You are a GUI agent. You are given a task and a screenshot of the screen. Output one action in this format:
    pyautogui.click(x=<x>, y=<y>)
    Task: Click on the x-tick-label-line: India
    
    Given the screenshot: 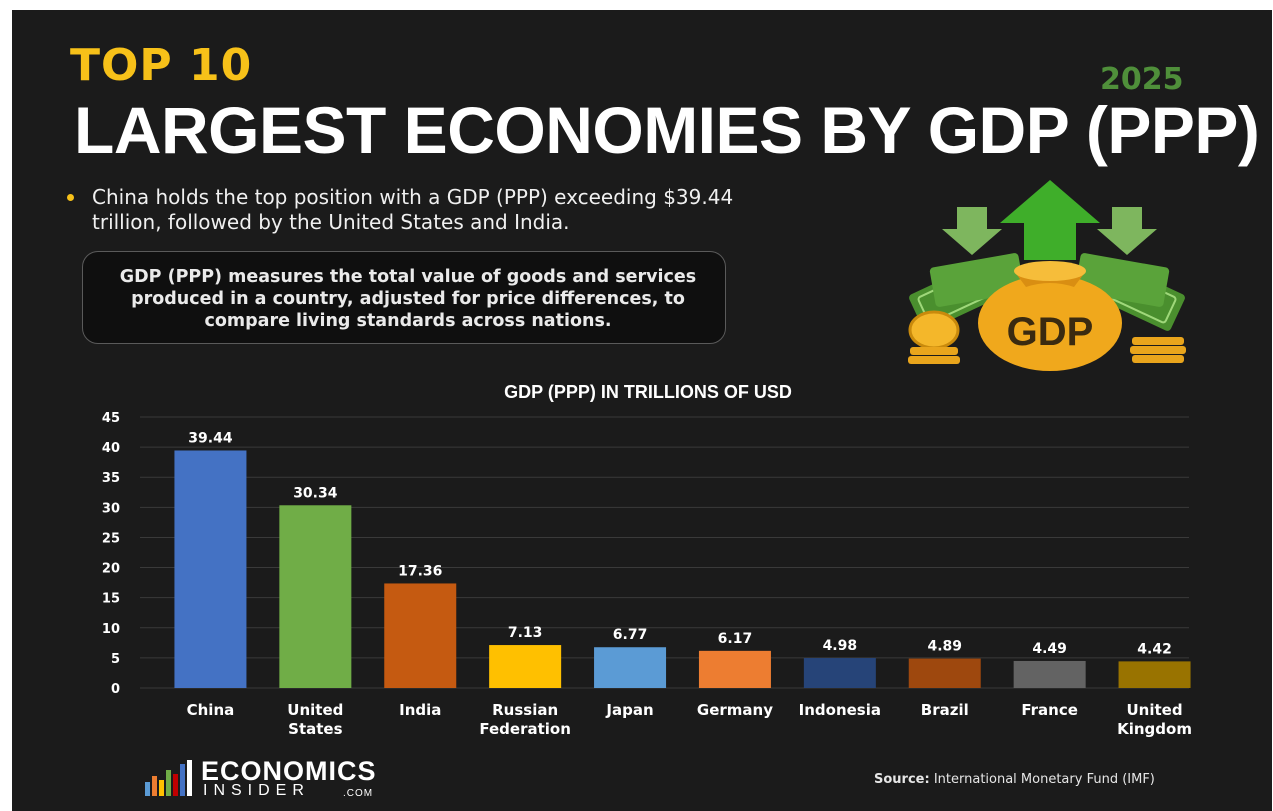 What is the action you would take?
    pyautogui.click(x=420, y=710)
    